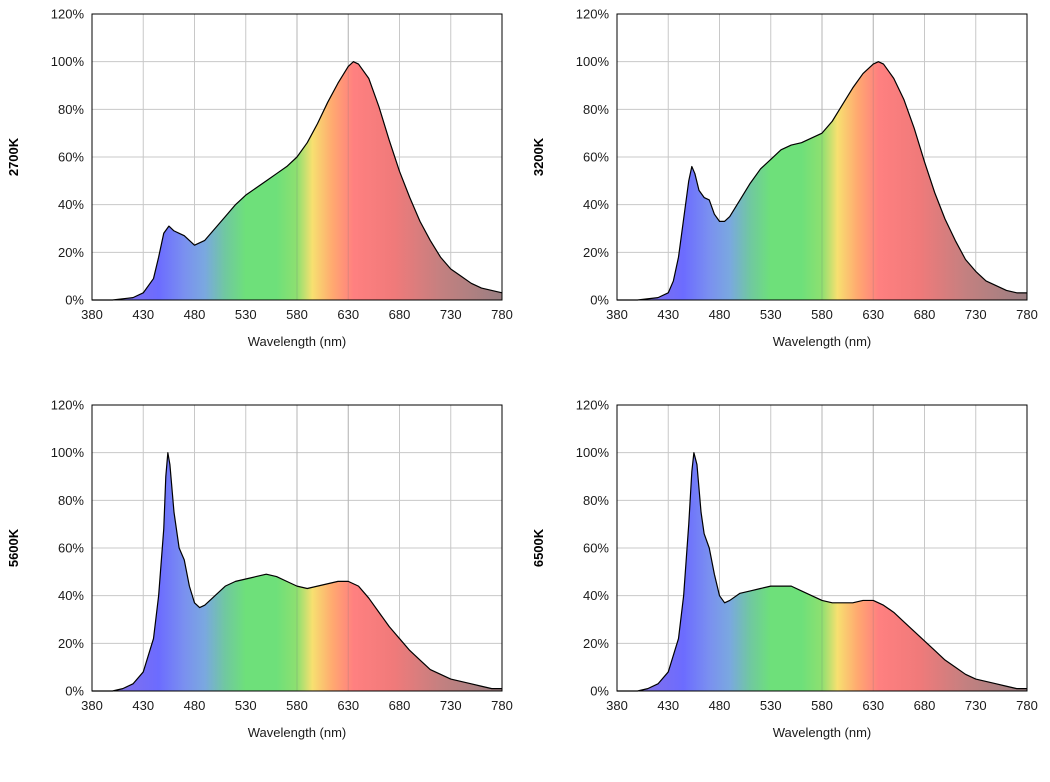 The image size is (1050, 782). Describe the element at coordinates (538, 156) in the screenshot. I see `y-axis-label: 3200K` at that location.